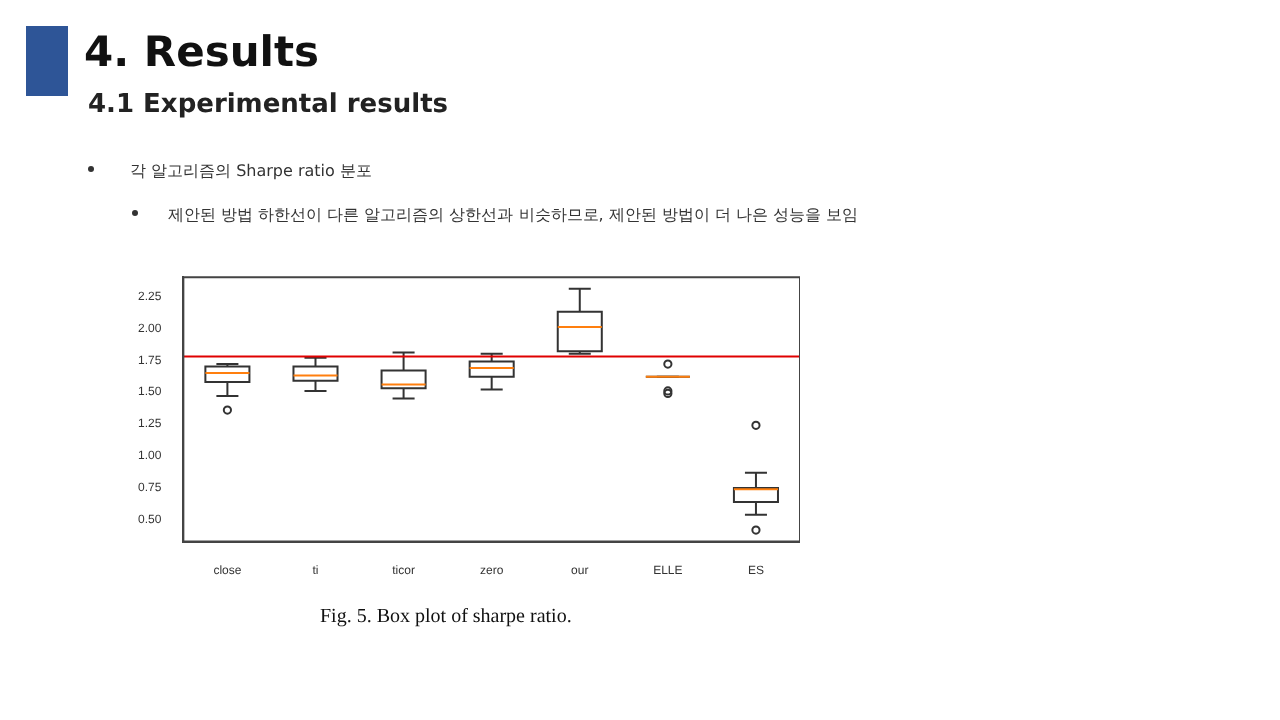 This screenshot has height=720, width=1280. What do you see at coordinates (251, 171) in the screenshot?
I see `text: 각 알고리즘의 Sharpe ratio 분포` at bounding box center [251, 171].